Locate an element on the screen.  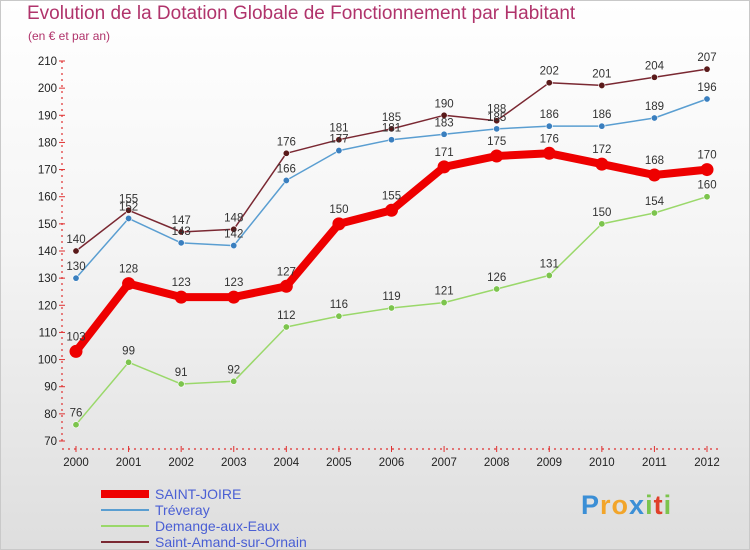
data-label-treveray-2007: 183 is located at coordinates (443, 123).